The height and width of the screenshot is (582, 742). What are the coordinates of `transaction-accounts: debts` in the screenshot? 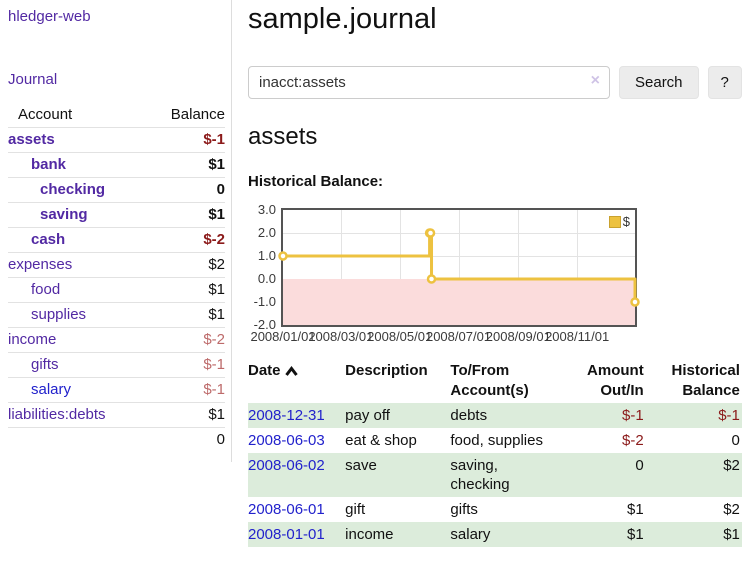 It's located at (503, 415).